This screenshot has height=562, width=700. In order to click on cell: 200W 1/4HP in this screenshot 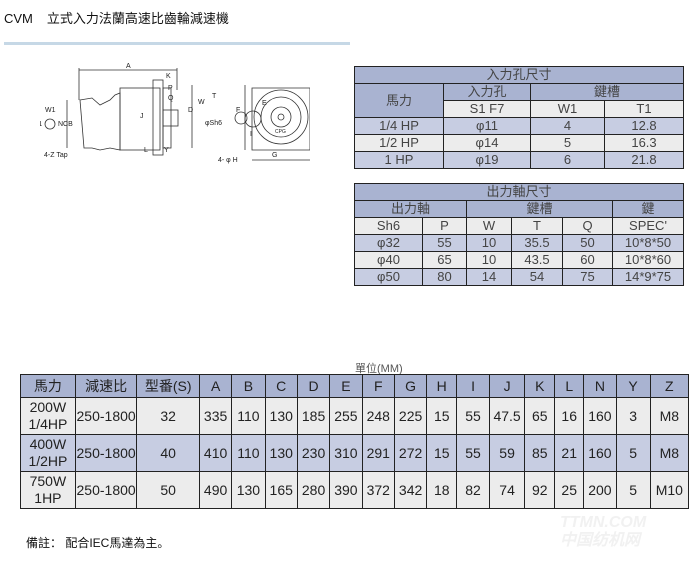, I will do `click(48, 416)`.